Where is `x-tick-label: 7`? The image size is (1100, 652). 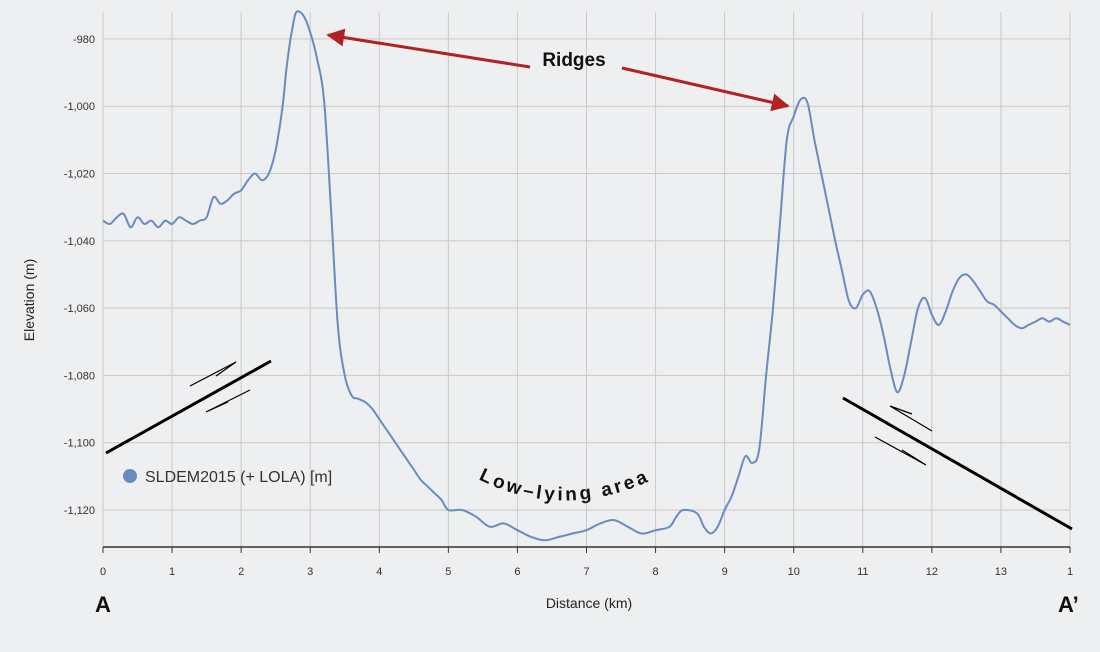 x-tick-label: 7 is located at coordinates (586, 572).